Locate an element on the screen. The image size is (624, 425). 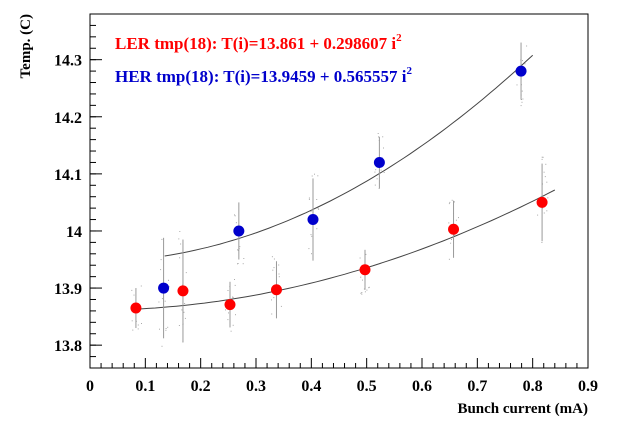
x-tick-label-1: 0.1 is located at coordinates (145, 386).